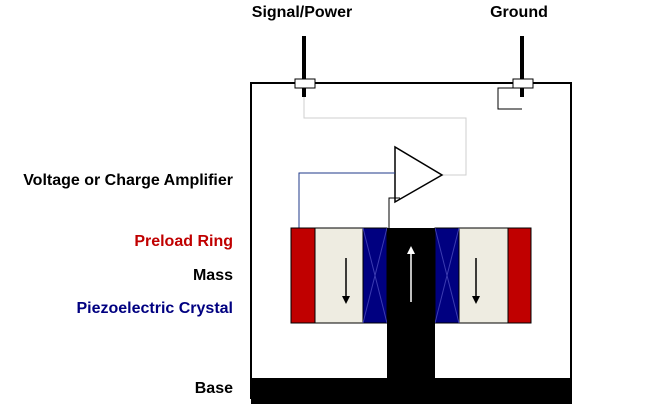  What do you see at coordinates (214, 388) in the screenshot?
I see `base-label: Base` at bounding box center [214, 388].